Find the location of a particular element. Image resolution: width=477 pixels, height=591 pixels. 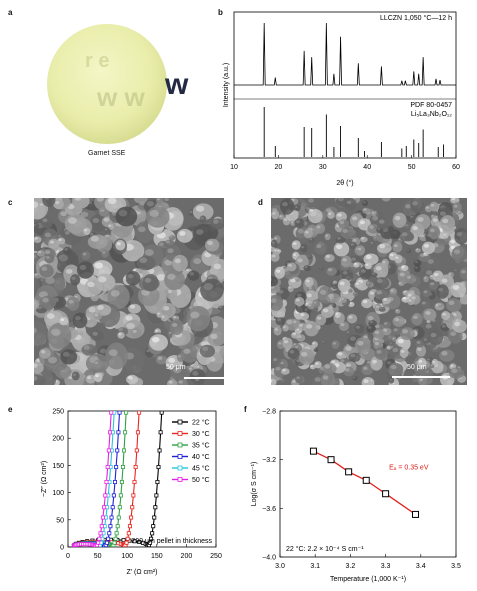

legend-label: 30 °C is located at coordinates (201, 434).